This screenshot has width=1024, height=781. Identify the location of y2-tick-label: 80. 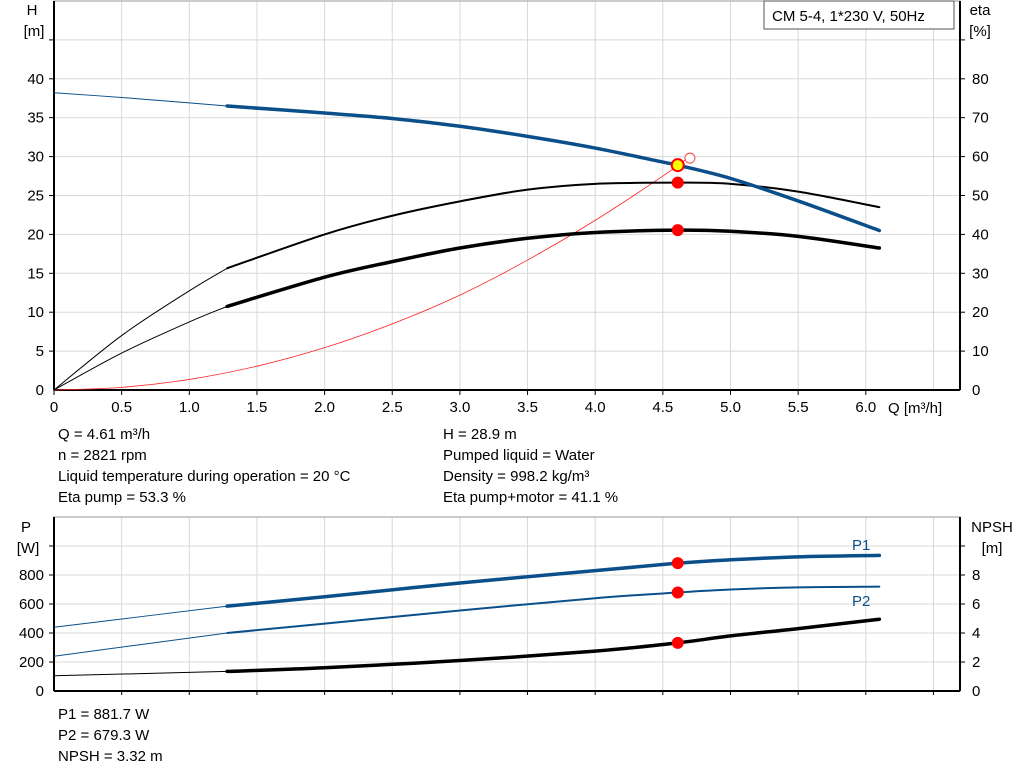
(980, 79).